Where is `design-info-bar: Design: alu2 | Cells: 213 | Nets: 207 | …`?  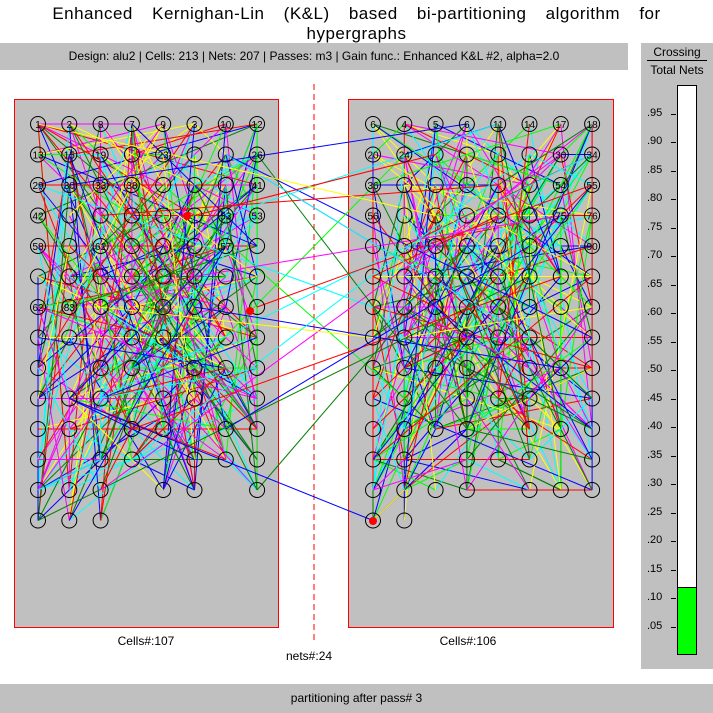 design-info-bar: Design: alu2 | Cells: 213 | Nets: 207 | … is located at coordinates (314, 56).